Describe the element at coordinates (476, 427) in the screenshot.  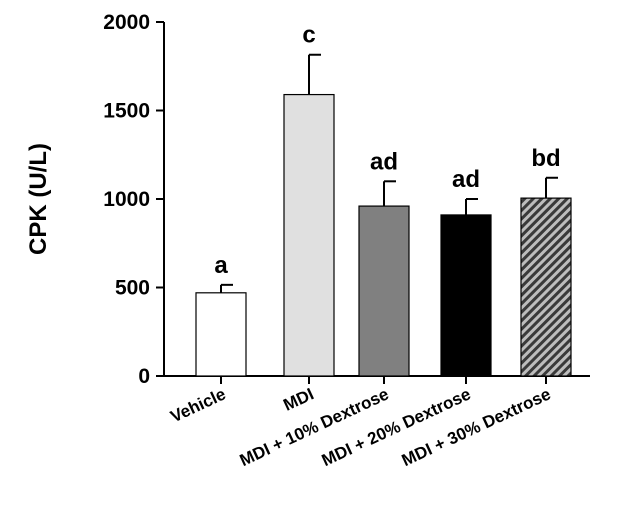
I see `category-label: MDI + 30% Dextrose` at that location.